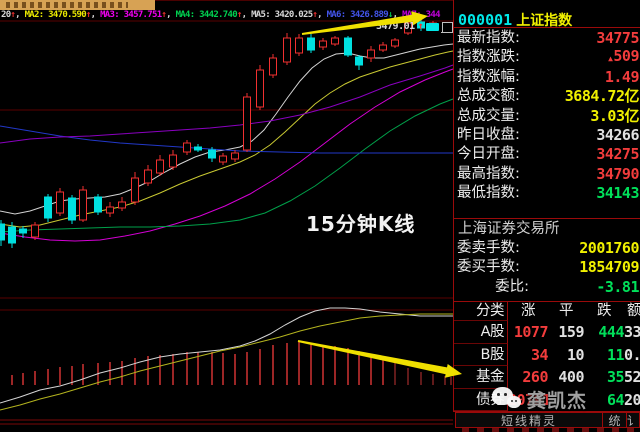  I want to click on quote-row-low: 最低指数: 34143, so click(548, 193).